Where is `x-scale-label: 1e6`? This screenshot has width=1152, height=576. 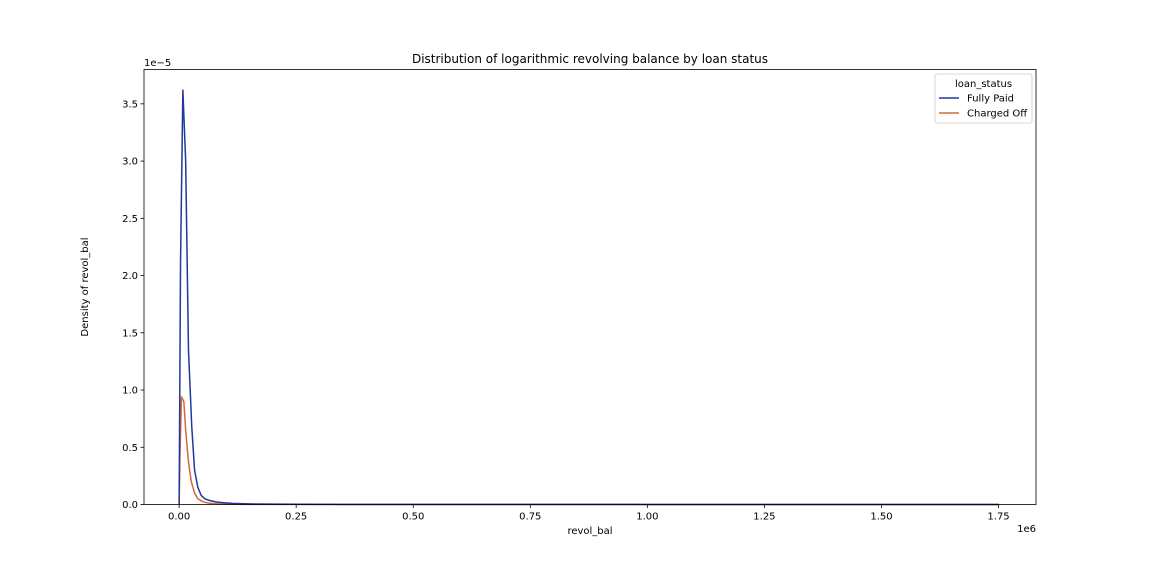 x-scale-label: 1e6 is located at coordinates (1026, 529).